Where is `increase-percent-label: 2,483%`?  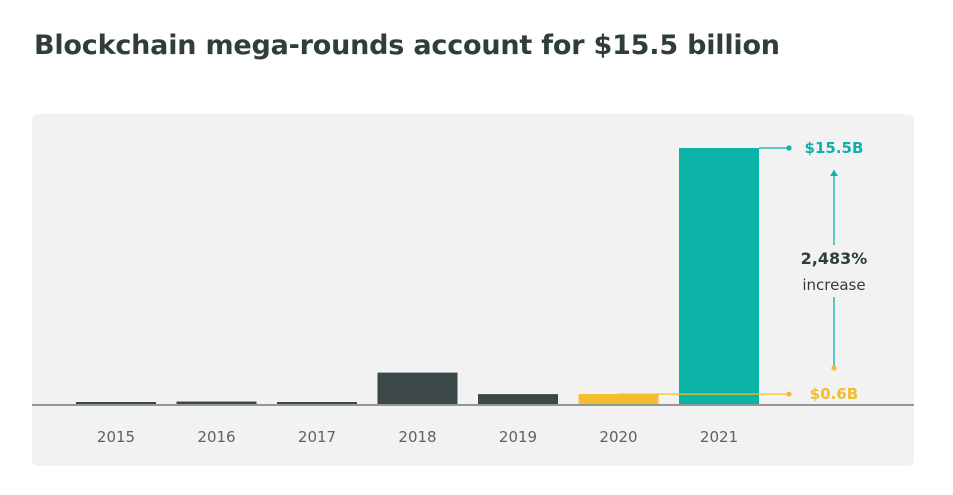
increase-percent-label: 2,483% is located at coordinates (834, 258).